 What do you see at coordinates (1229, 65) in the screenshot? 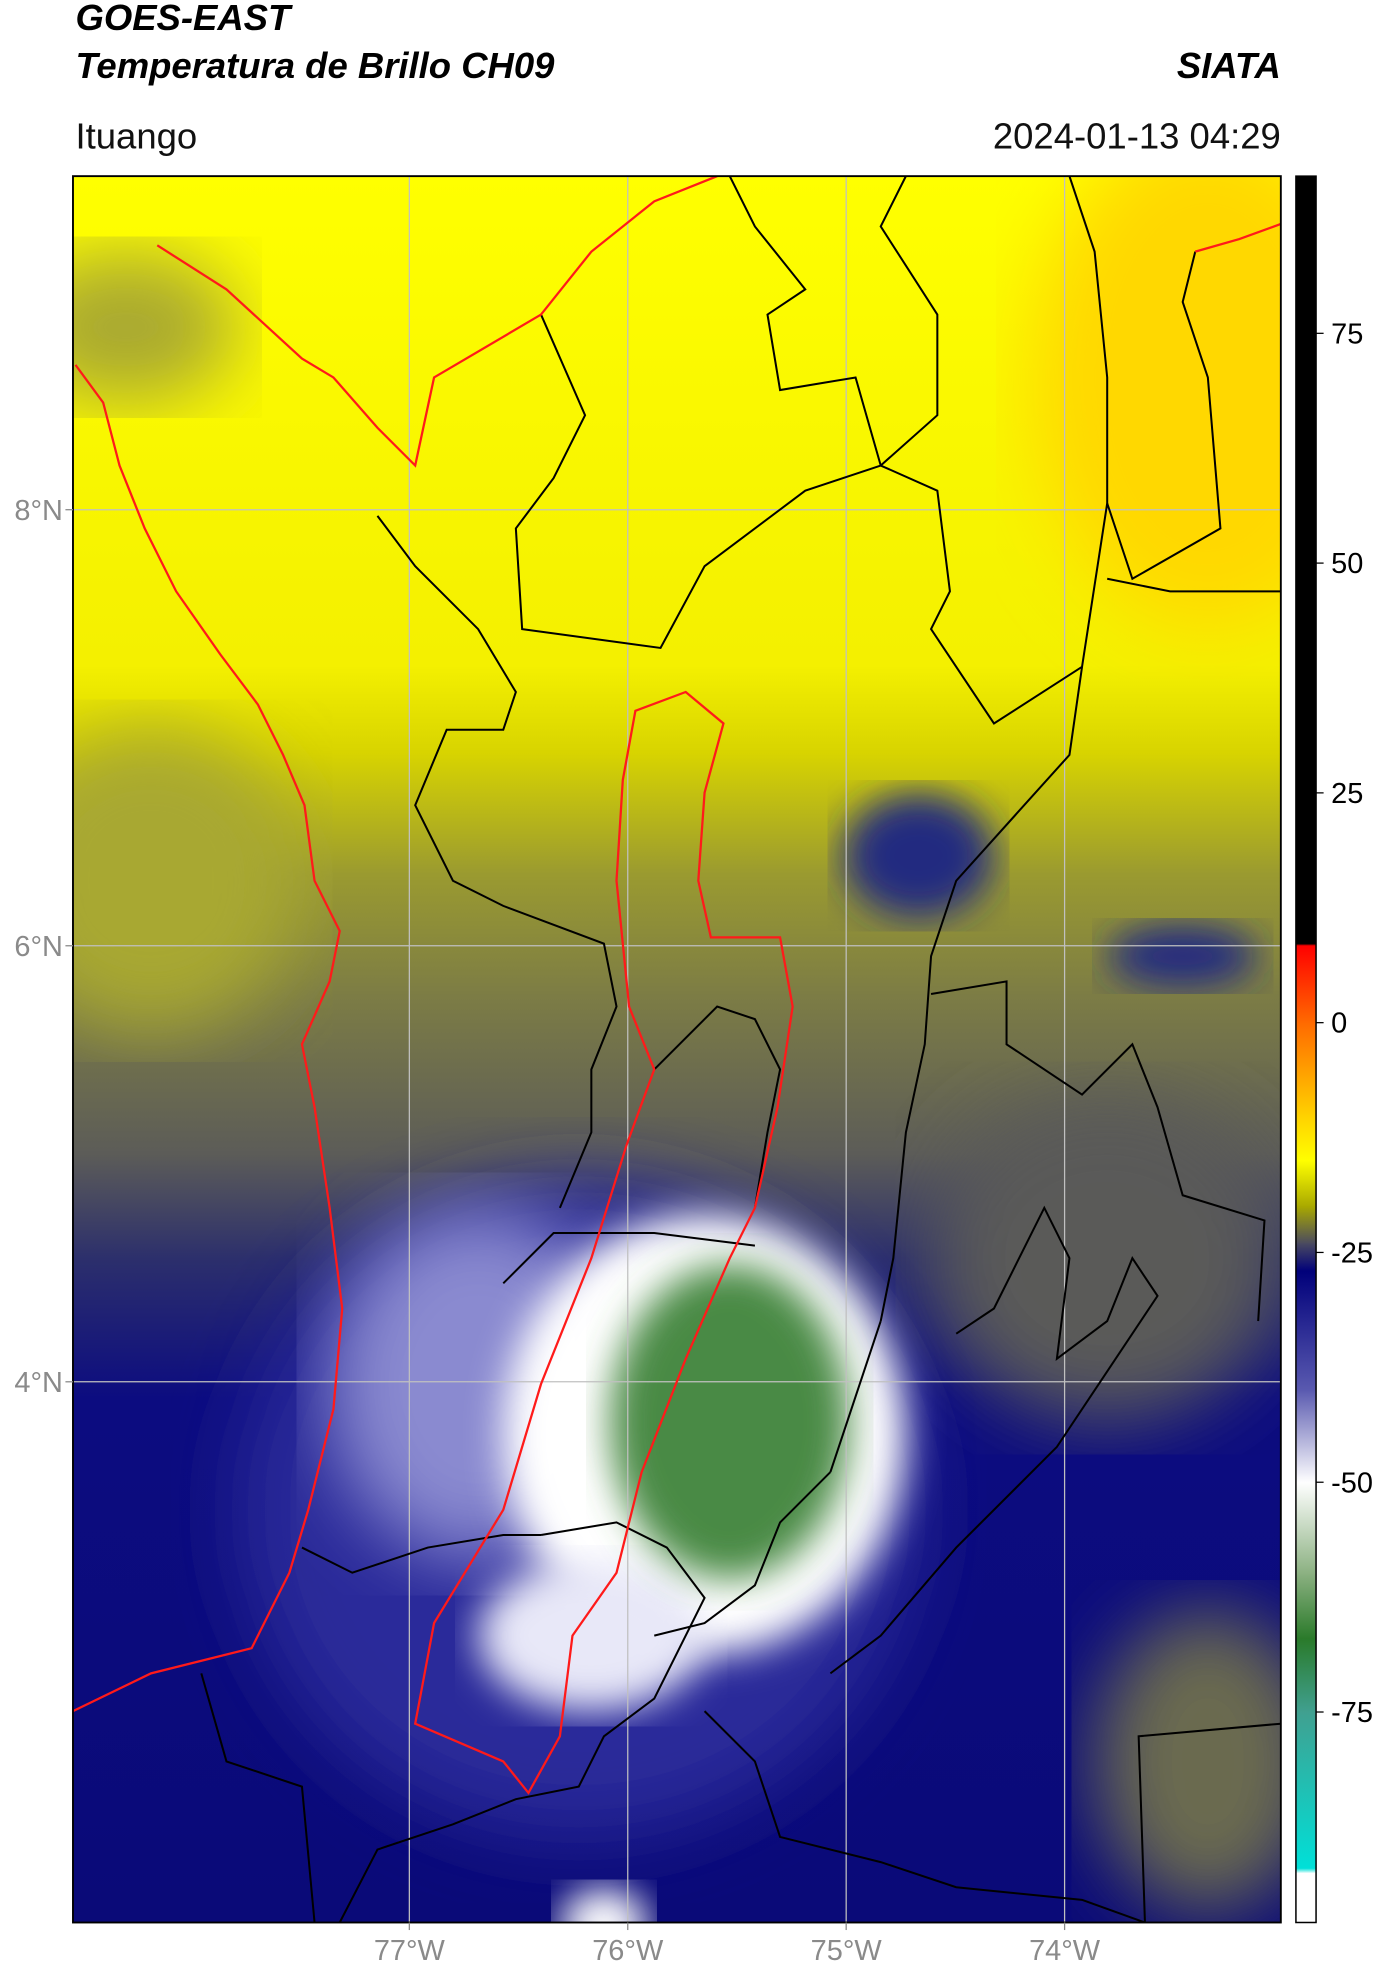
I see `source: SIATA` at bounding box center [1229, 65].